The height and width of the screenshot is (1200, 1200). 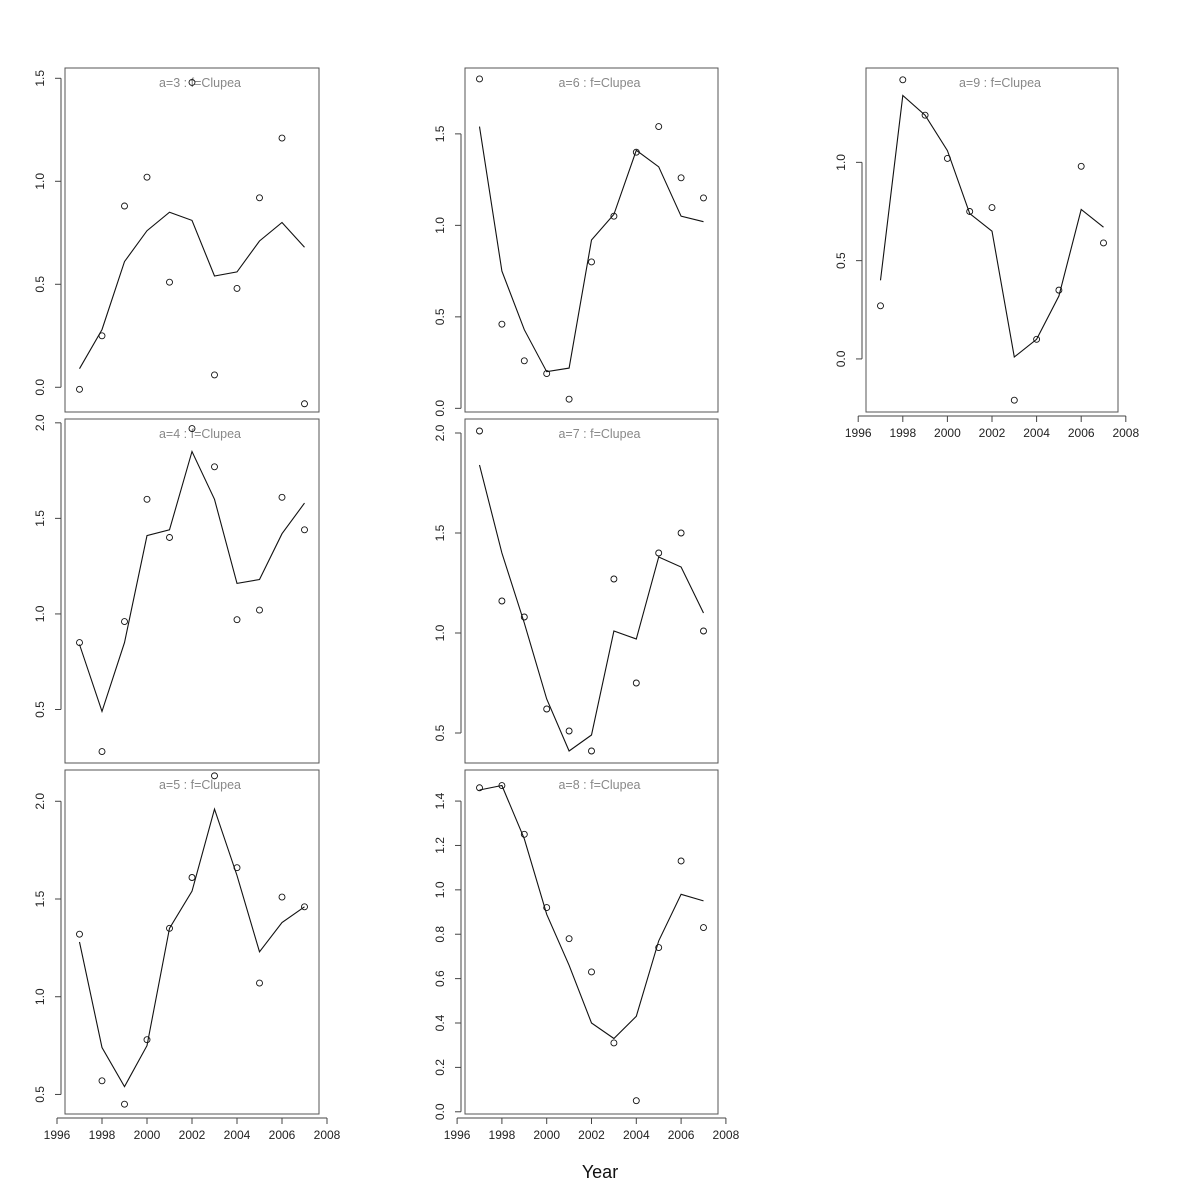 I want to click on x-axis: 1996 1998 2000 2002 2004 2006 2008, so click(x=192, y=1129).